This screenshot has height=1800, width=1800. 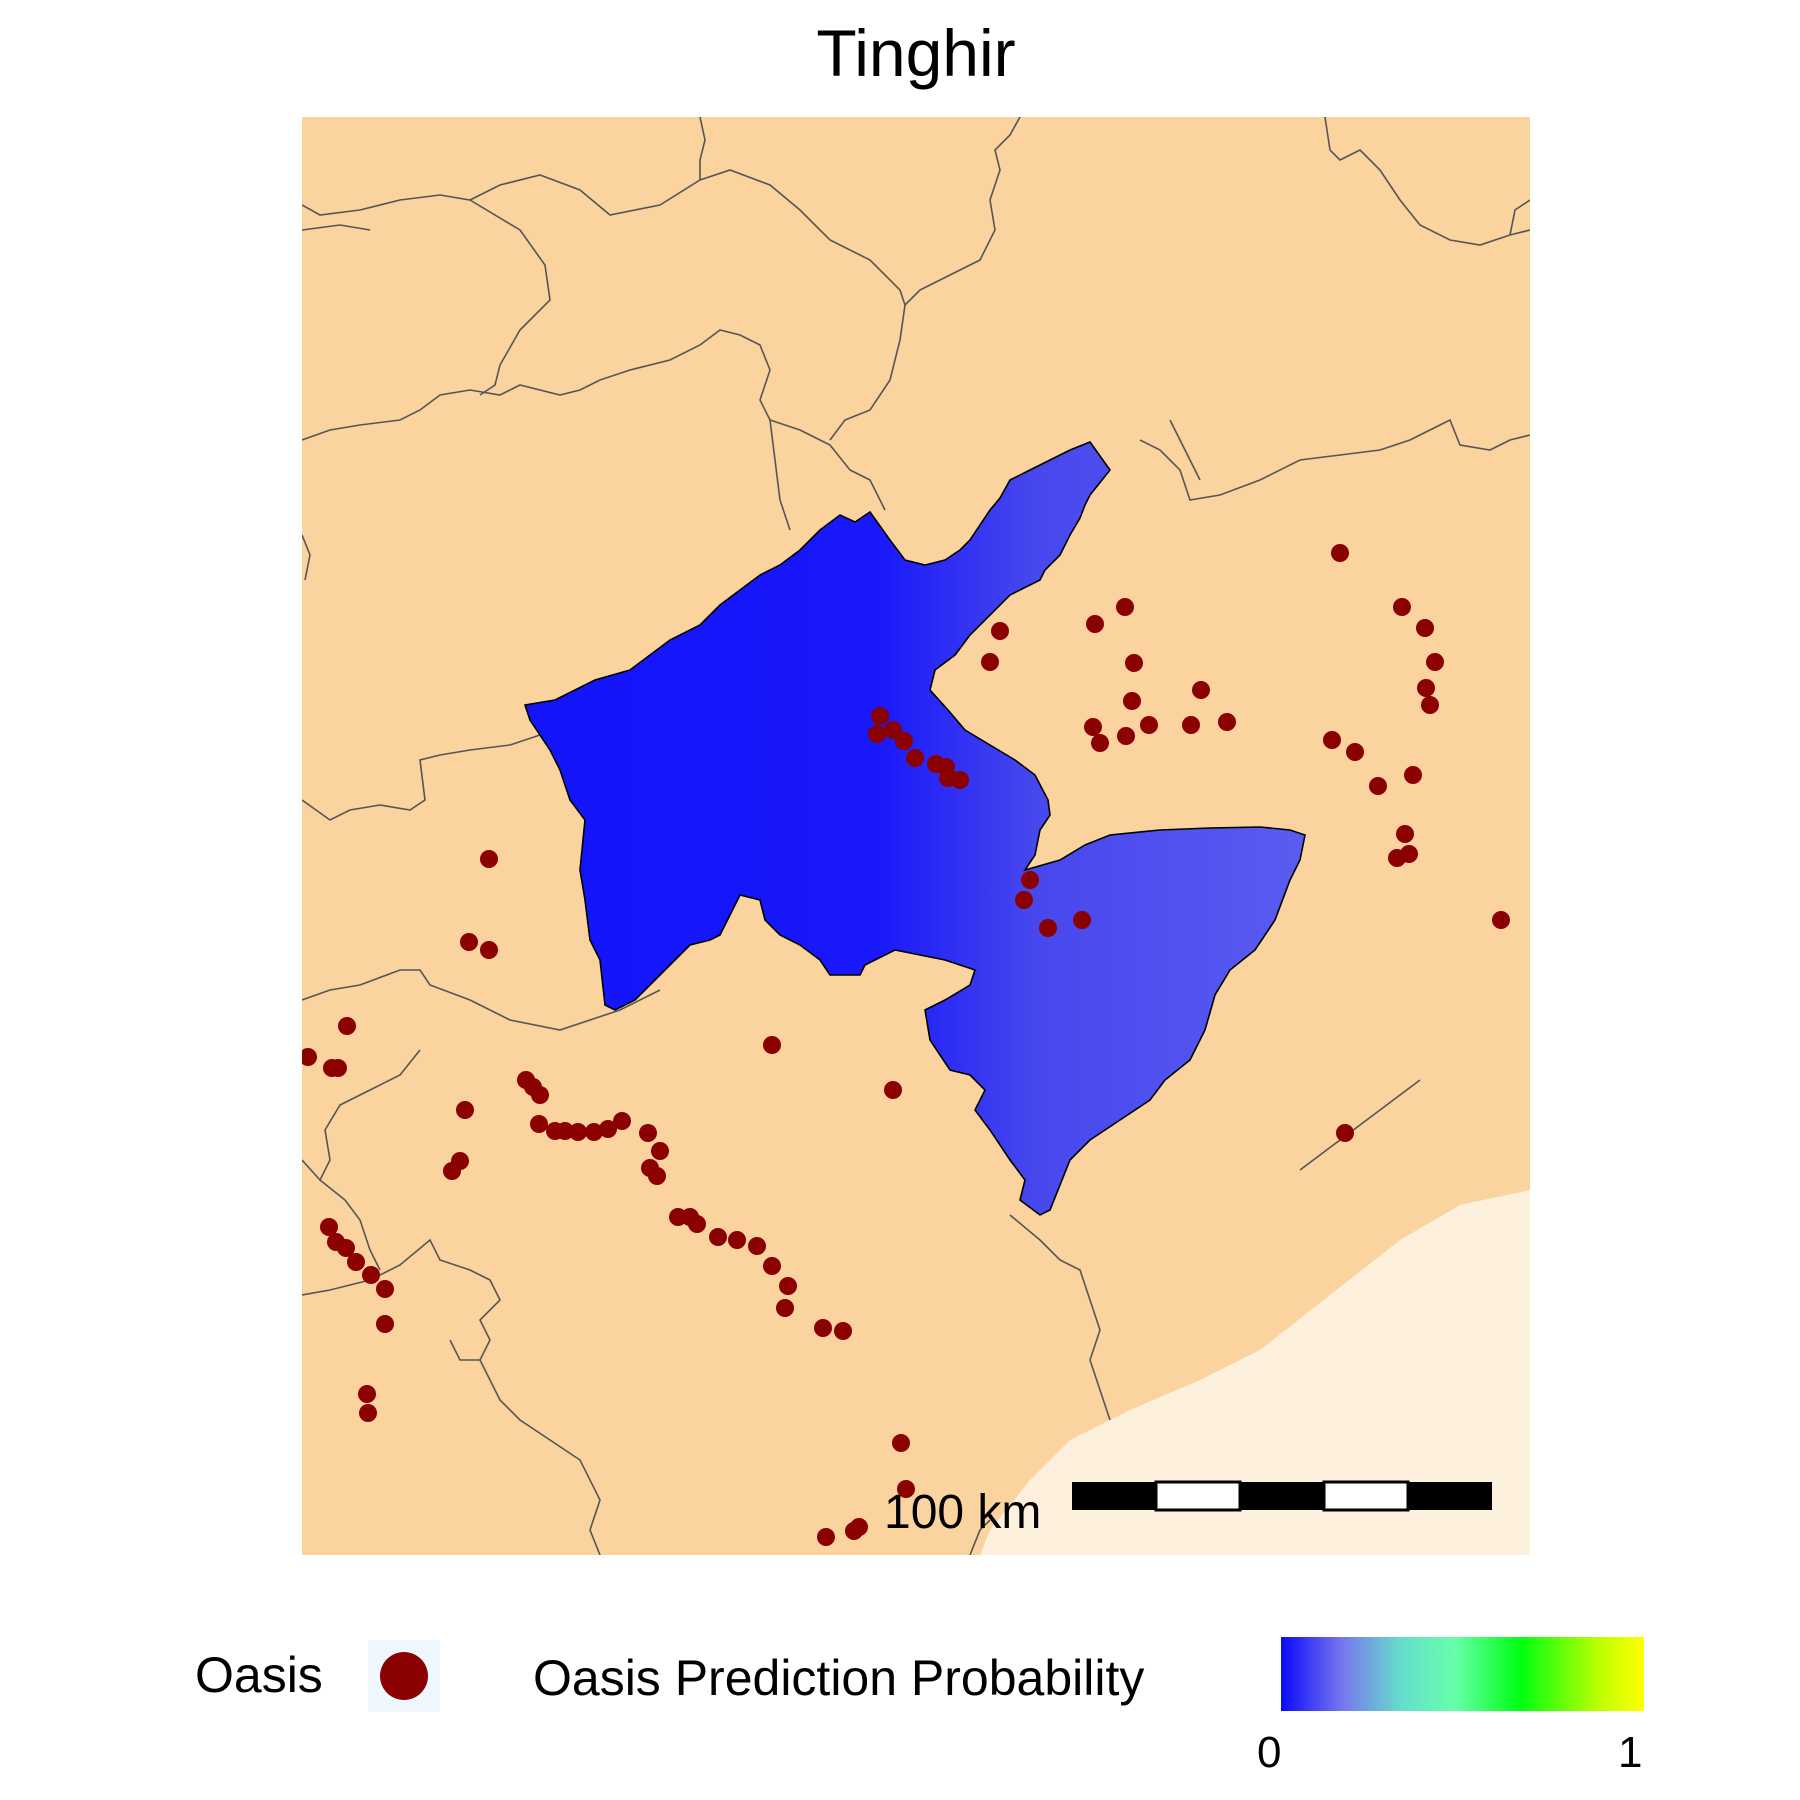 I want to click on map-title: Tinghir, so click(x=916, y=53).